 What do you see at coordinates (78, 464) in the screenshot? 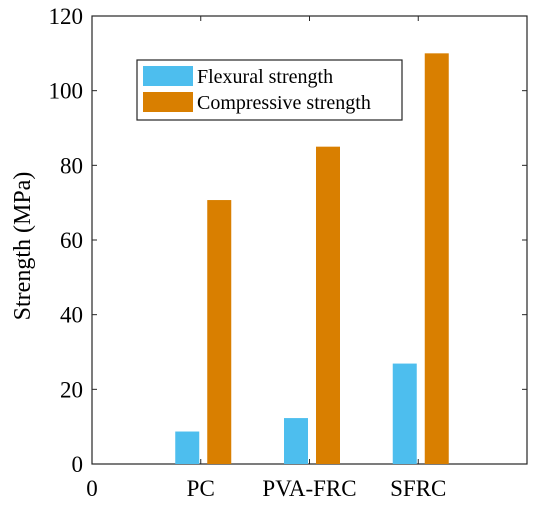
I see `y-tick-label: 0` at bounding box center [78, 464].